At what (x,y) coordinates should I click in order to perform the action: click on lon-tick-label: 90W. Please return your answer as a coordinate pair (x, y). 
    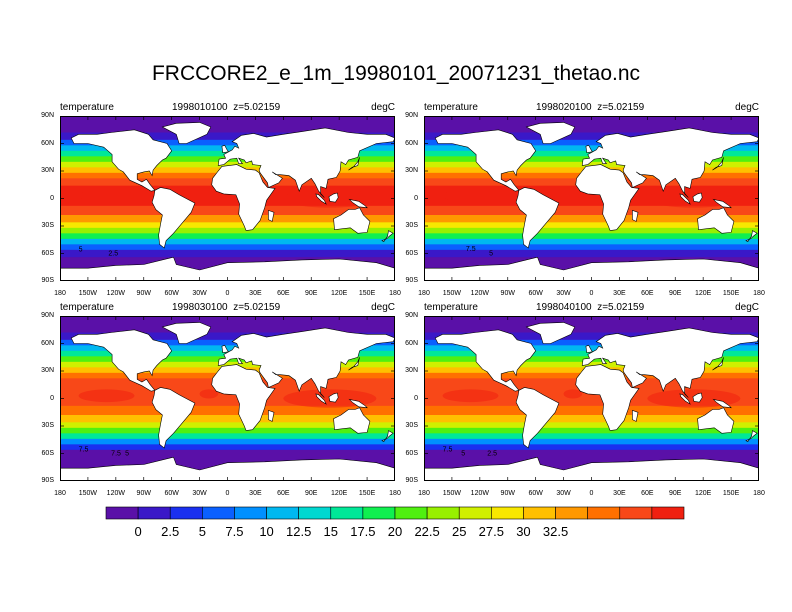
    Looking at the image, I should click on (507, 493).